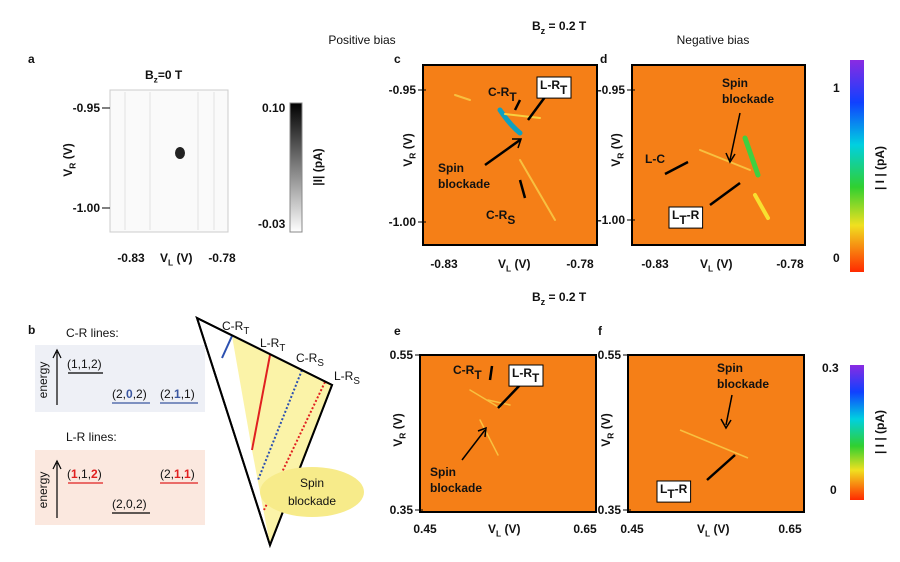 The image size is (900, 562). Describe the element at coordinates (585, 529) in the screenshot. I see `x-tick-label: 0.65` at that location.